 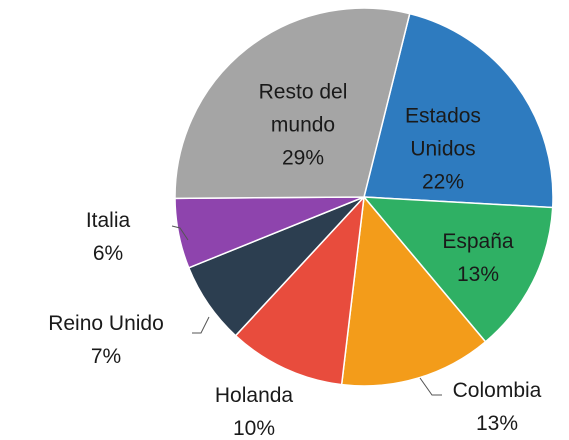 What do you see at coordinates (478, 241) in the screenshot?
I see `category-label: España` at bounding box center [478, 241].